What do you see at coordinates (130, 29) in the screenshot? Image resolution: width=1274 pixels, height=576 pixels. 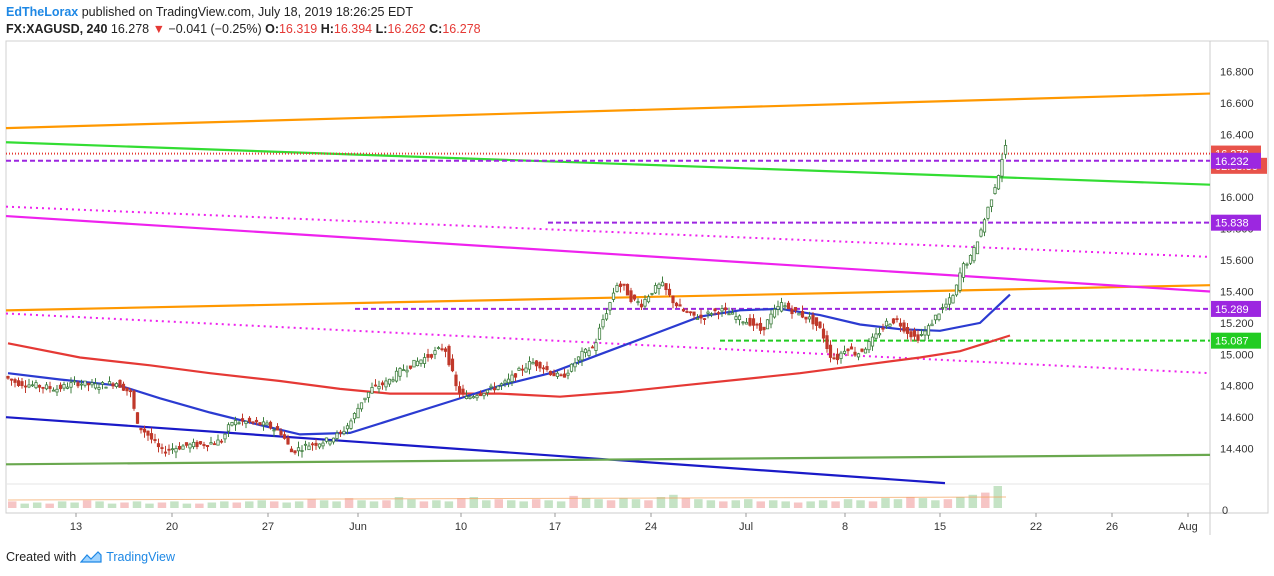 I see `last-price: 16.278` at bounding box center [130, 29].